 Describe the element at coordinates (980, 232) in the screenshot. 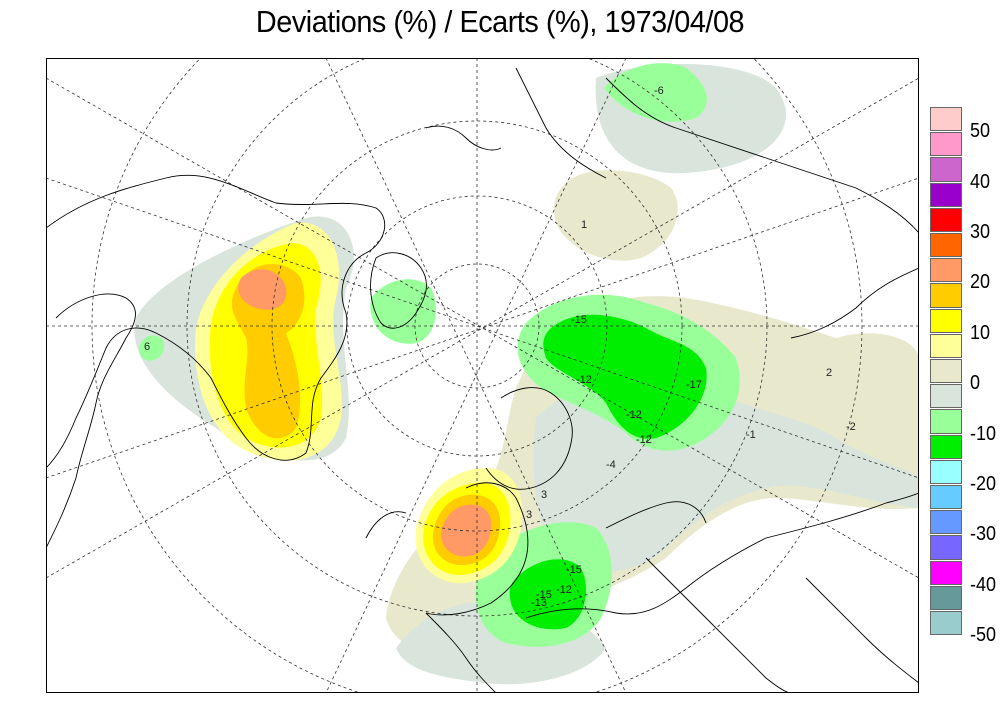

I see `legend-label: 30` at that location.